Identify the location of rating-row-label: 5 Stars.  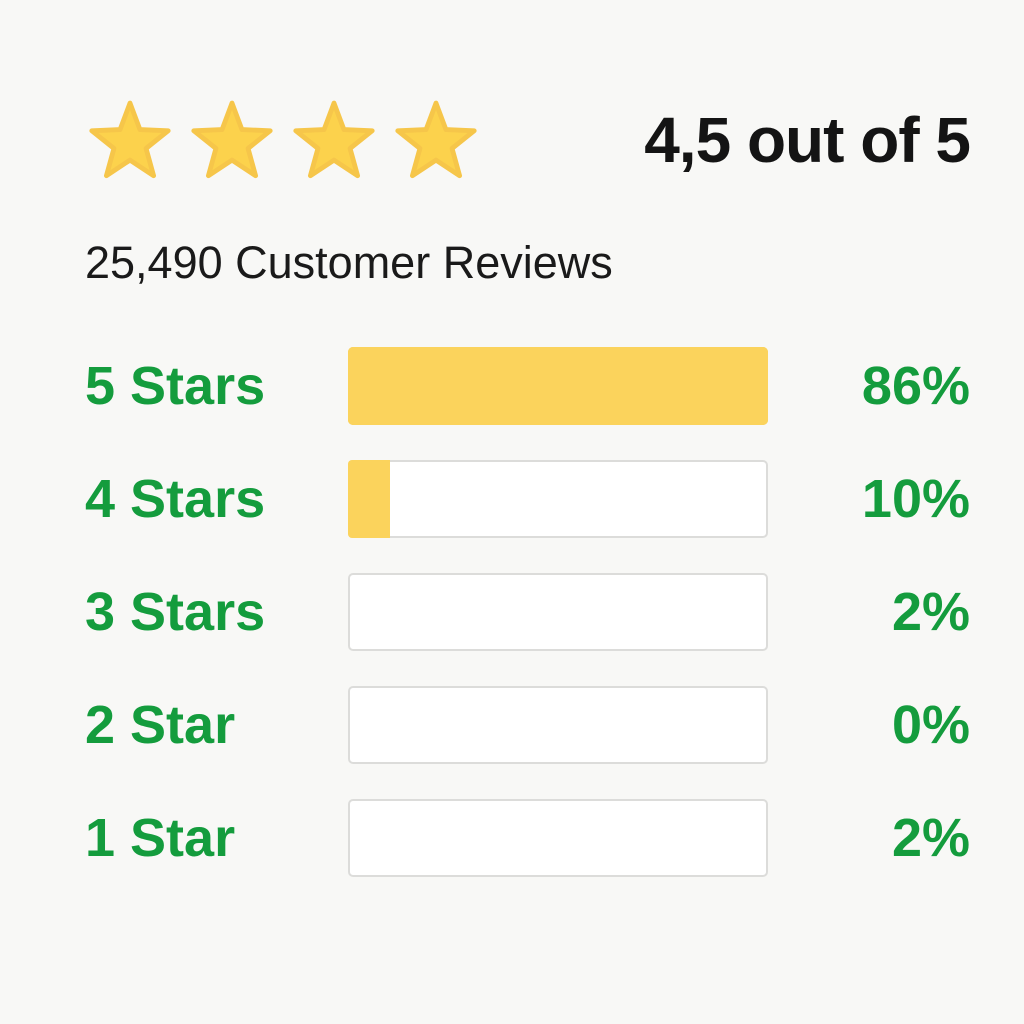
(175, 386).